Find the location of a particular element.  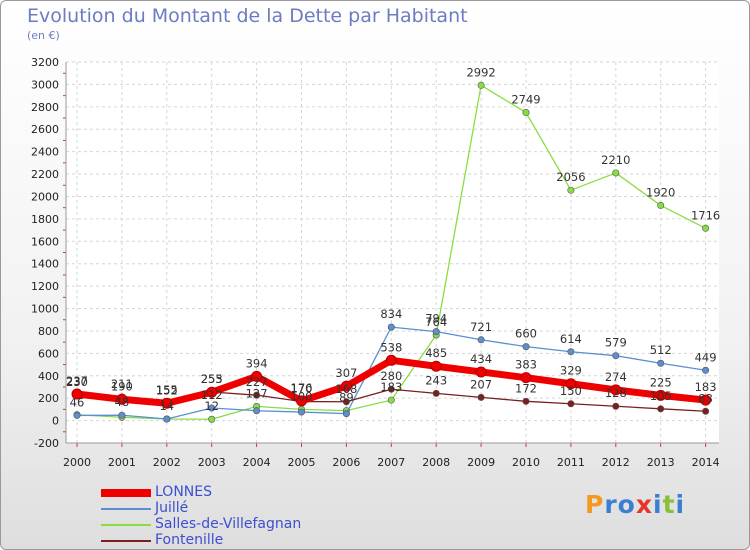

data-label: 152 is located at coordinates (167, 391).